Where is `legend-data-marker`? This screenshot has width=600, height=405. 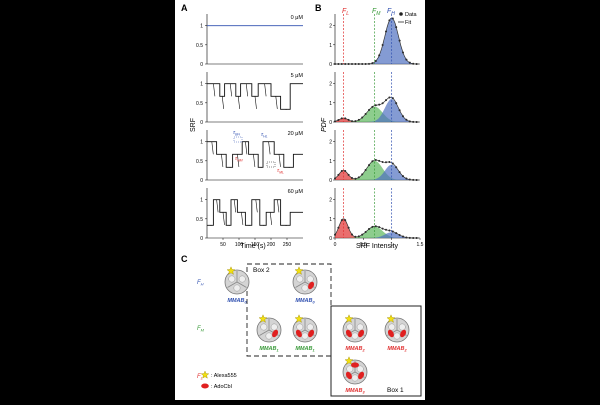 legend-data-marker is located at coordinates (401, 14).